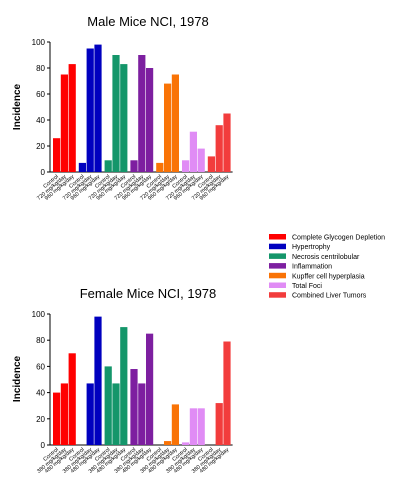 Image resolution: width=417 pixels, height=503 pixels. I want to click on female-y-tick-label: 80, so click(40, 340).